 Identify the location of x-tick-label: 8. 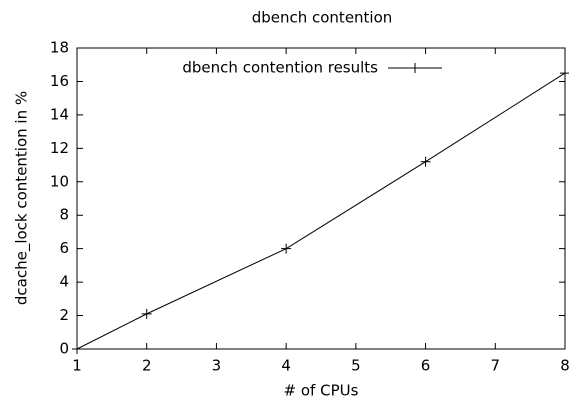
(564, 366).